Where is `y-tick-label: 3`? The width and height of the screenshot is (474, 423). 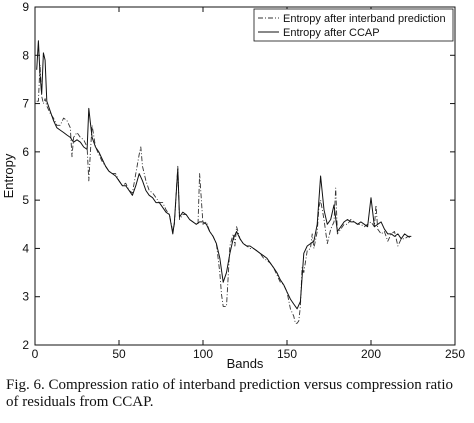 y-tick-label: 3 is located at coordinates (25, 297).